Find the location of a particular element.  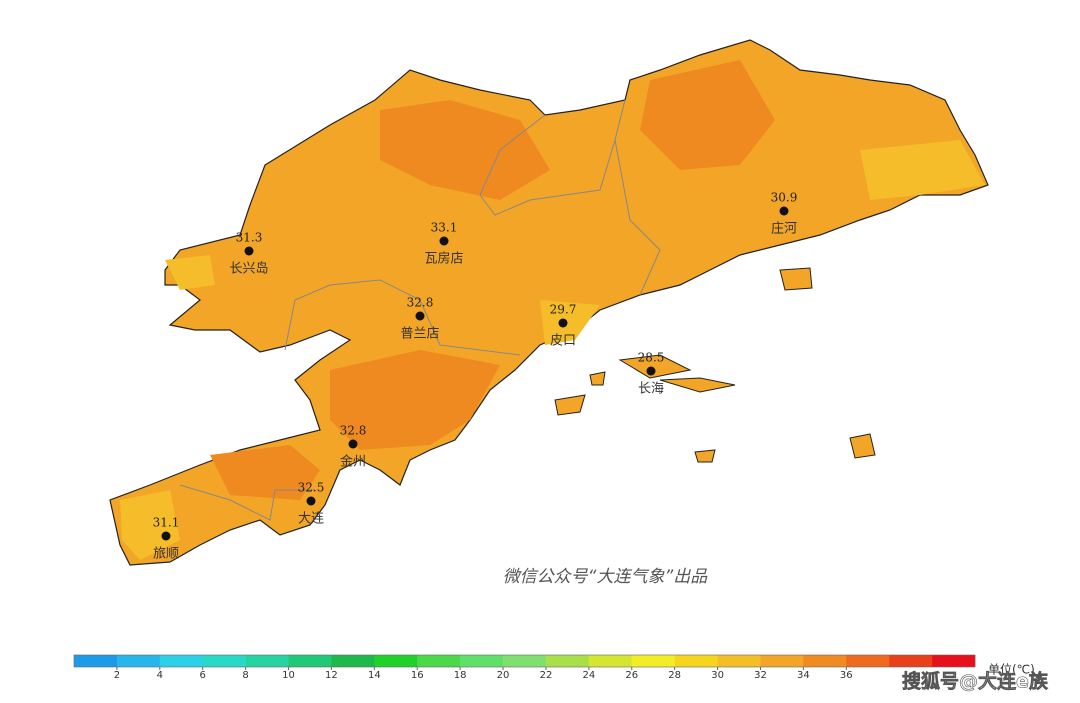

station-name: 长兴岛 is located at coordinates (248, 269).